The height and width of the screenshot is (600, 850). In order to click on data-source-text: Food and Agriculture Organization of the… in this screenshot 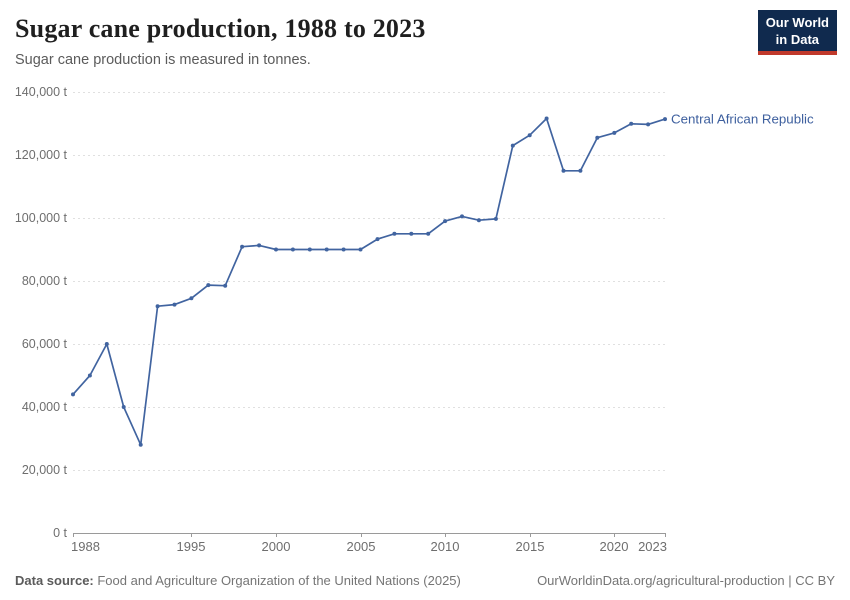, I will do `click(277, 580)`.